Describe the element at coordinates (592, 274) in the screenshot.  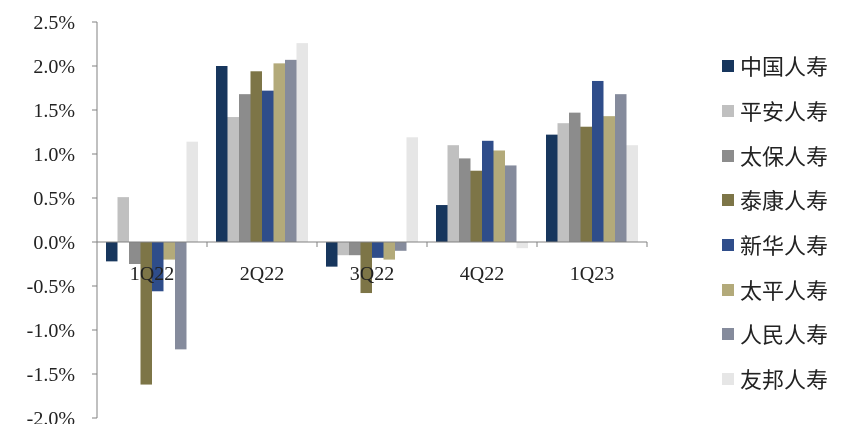
I see `x-tick-label: 1Q23` at that location.